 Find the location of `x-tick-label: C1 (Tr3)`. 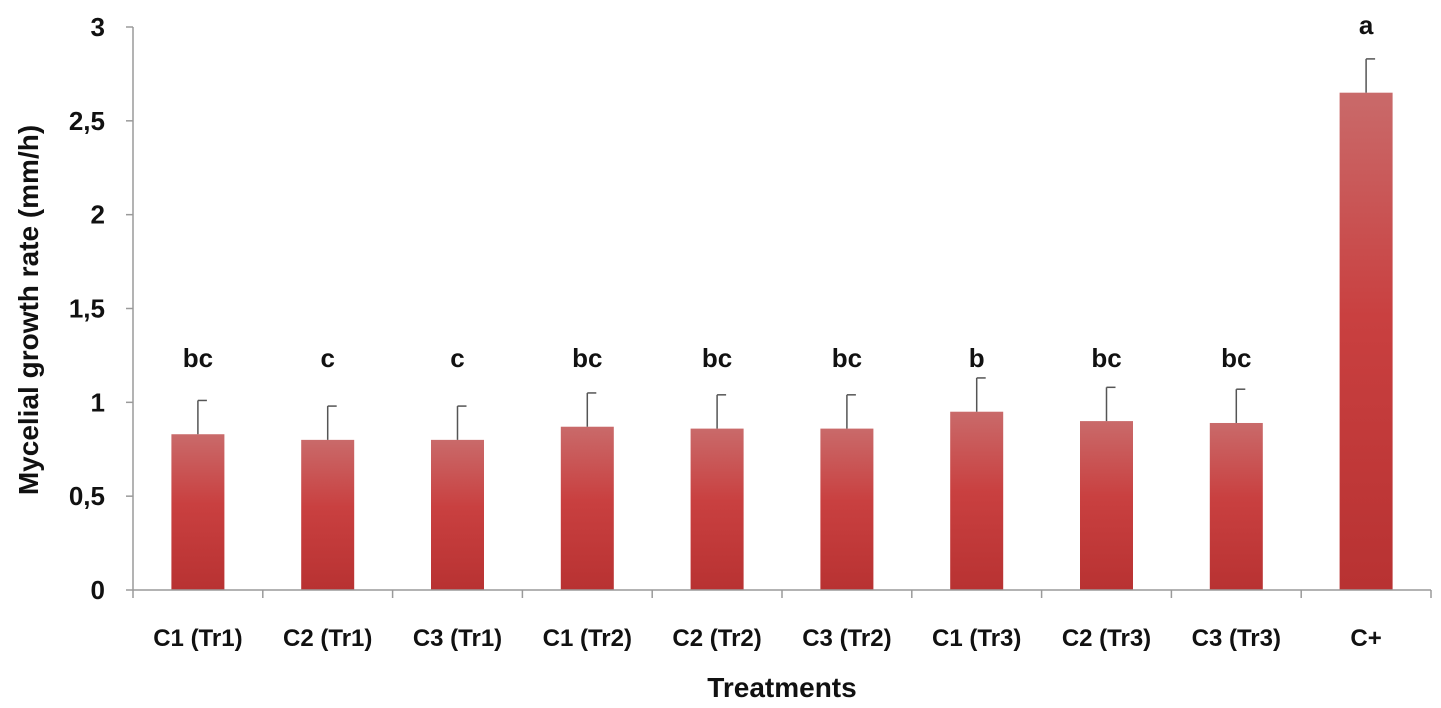

x-tick-label: C1 (Tr3) is located at coordinates (976, 638).